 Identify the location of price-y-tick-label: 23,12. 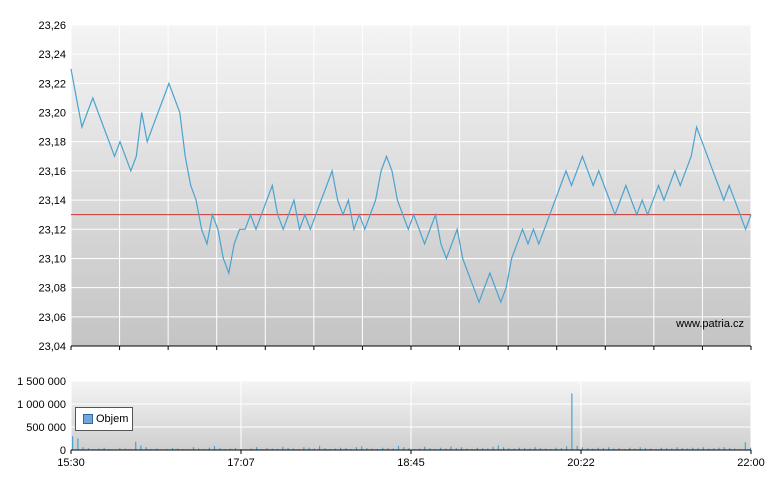
(52, 230).